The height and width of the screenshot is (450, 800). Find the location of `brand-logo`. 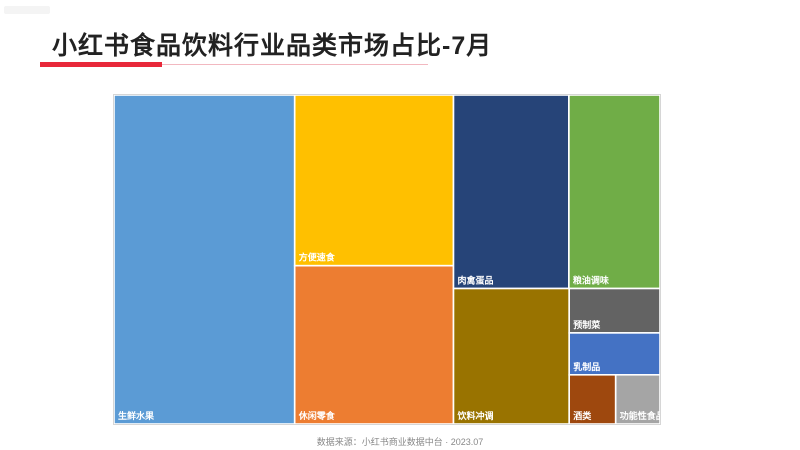

brand-logo is located at coordinates (27, 10).